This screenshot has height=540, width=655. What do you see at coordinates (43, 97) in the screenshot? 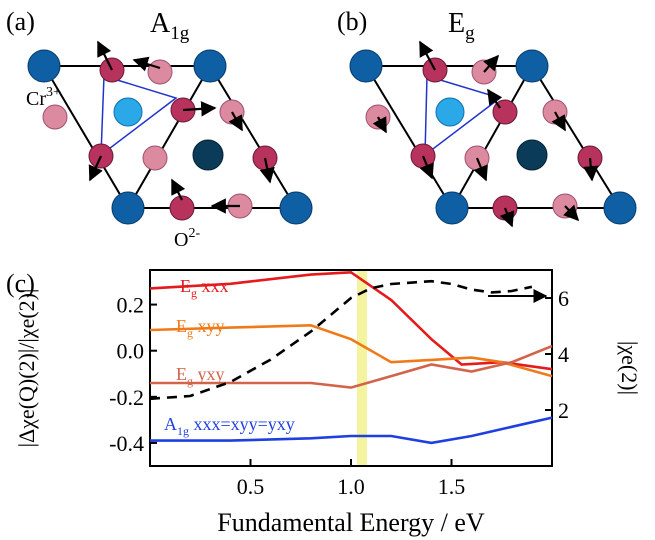
I see `cr-ion-label: Cr3+` at bounding box center [43, 97].